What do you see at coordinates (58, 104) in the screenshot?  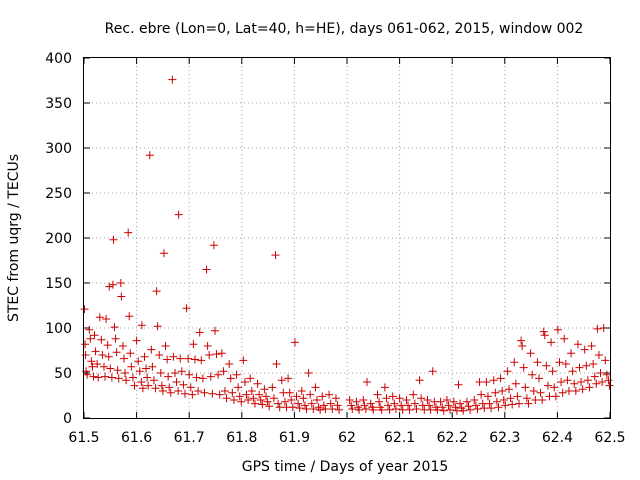 I see `y-tick-label: 350` at bounding box center [58, 104].